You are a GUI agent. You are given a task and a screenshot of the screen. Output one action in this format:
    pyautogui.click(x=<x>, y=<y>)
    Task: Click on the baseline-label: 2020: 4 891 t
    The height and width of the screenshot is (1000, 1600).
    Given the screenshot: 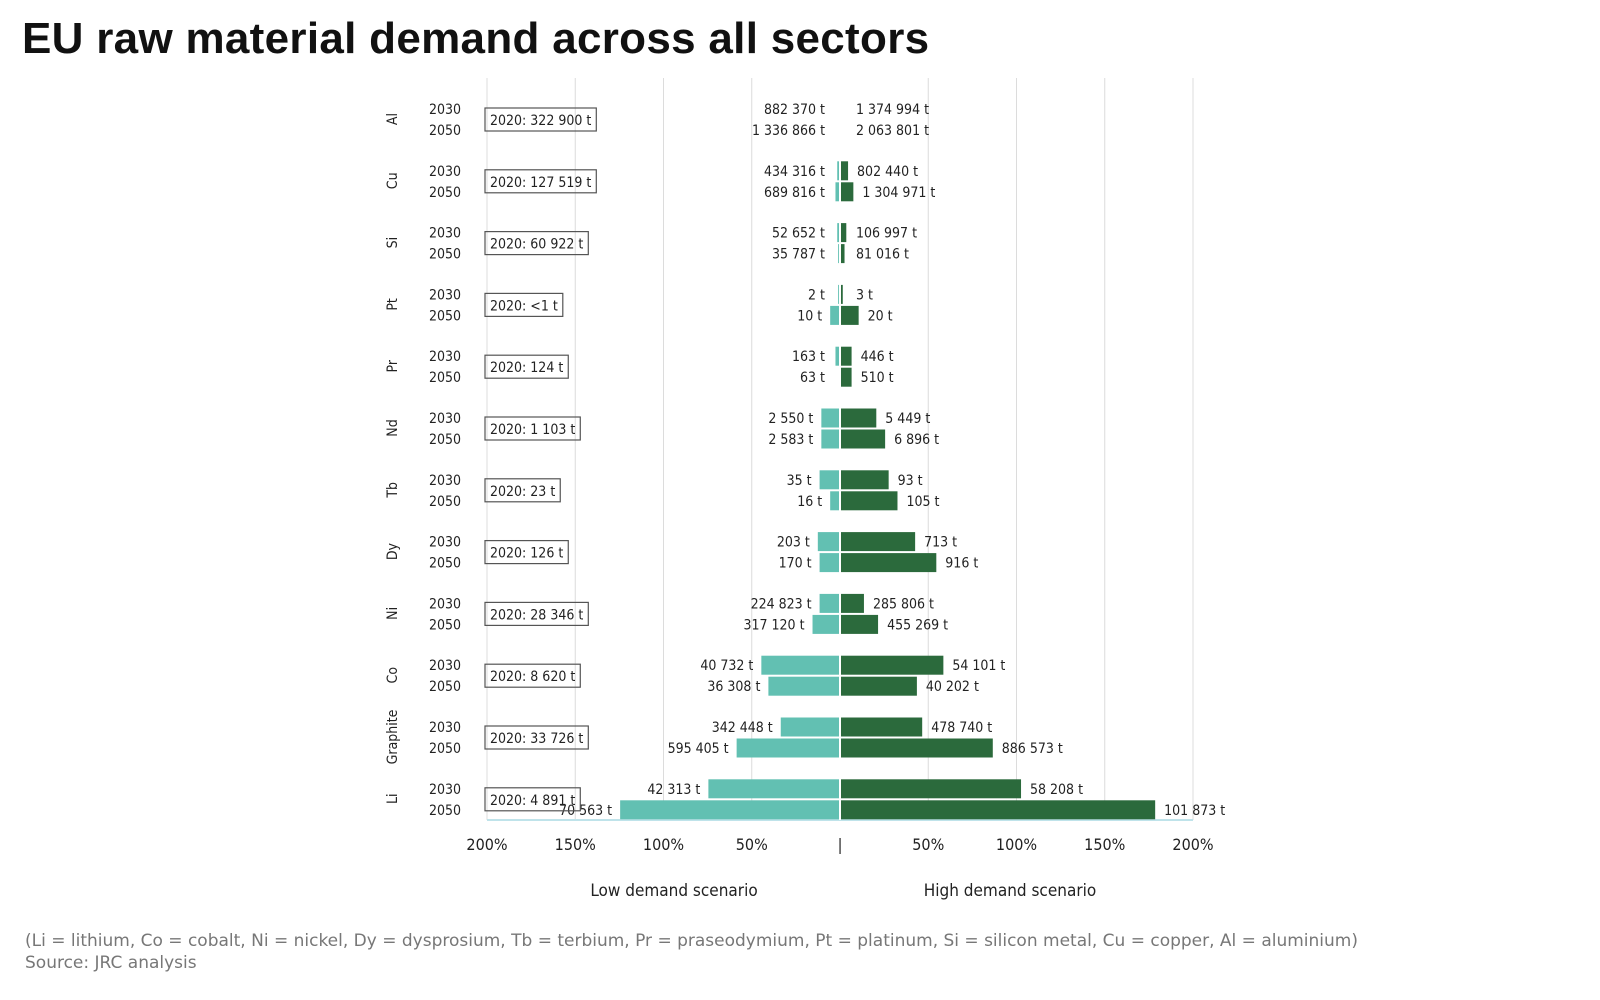 What is the action you would take?
    pyautogui.click(x=532, y=801)
    